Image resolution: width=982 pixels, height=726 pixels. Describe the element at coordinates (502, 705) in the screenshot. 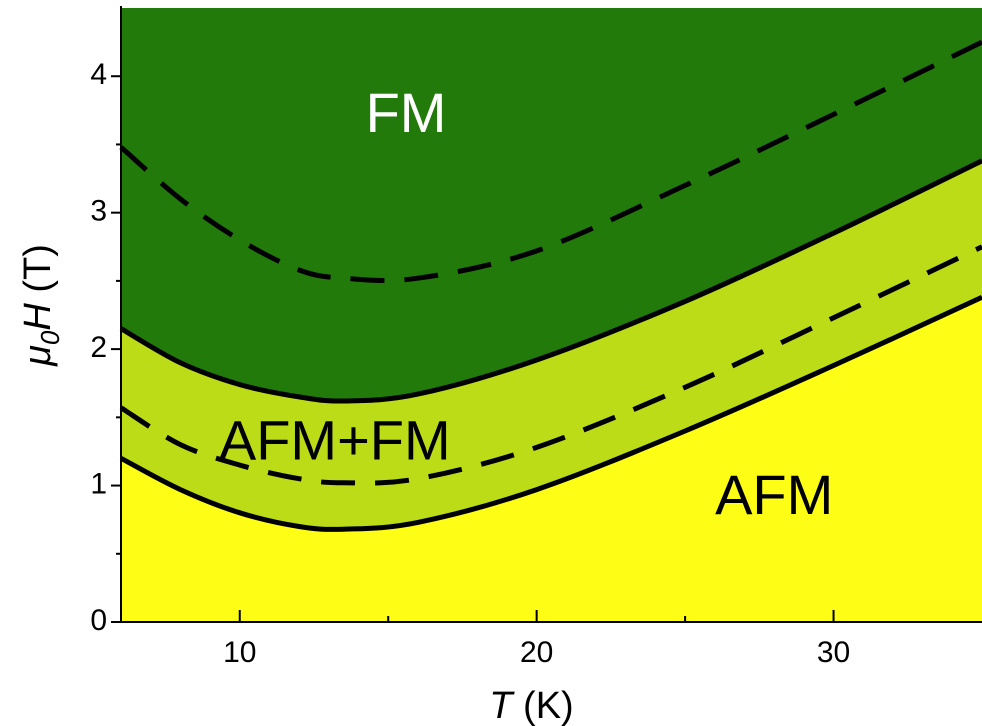

I see `x-axis-symbol: T` at that location.